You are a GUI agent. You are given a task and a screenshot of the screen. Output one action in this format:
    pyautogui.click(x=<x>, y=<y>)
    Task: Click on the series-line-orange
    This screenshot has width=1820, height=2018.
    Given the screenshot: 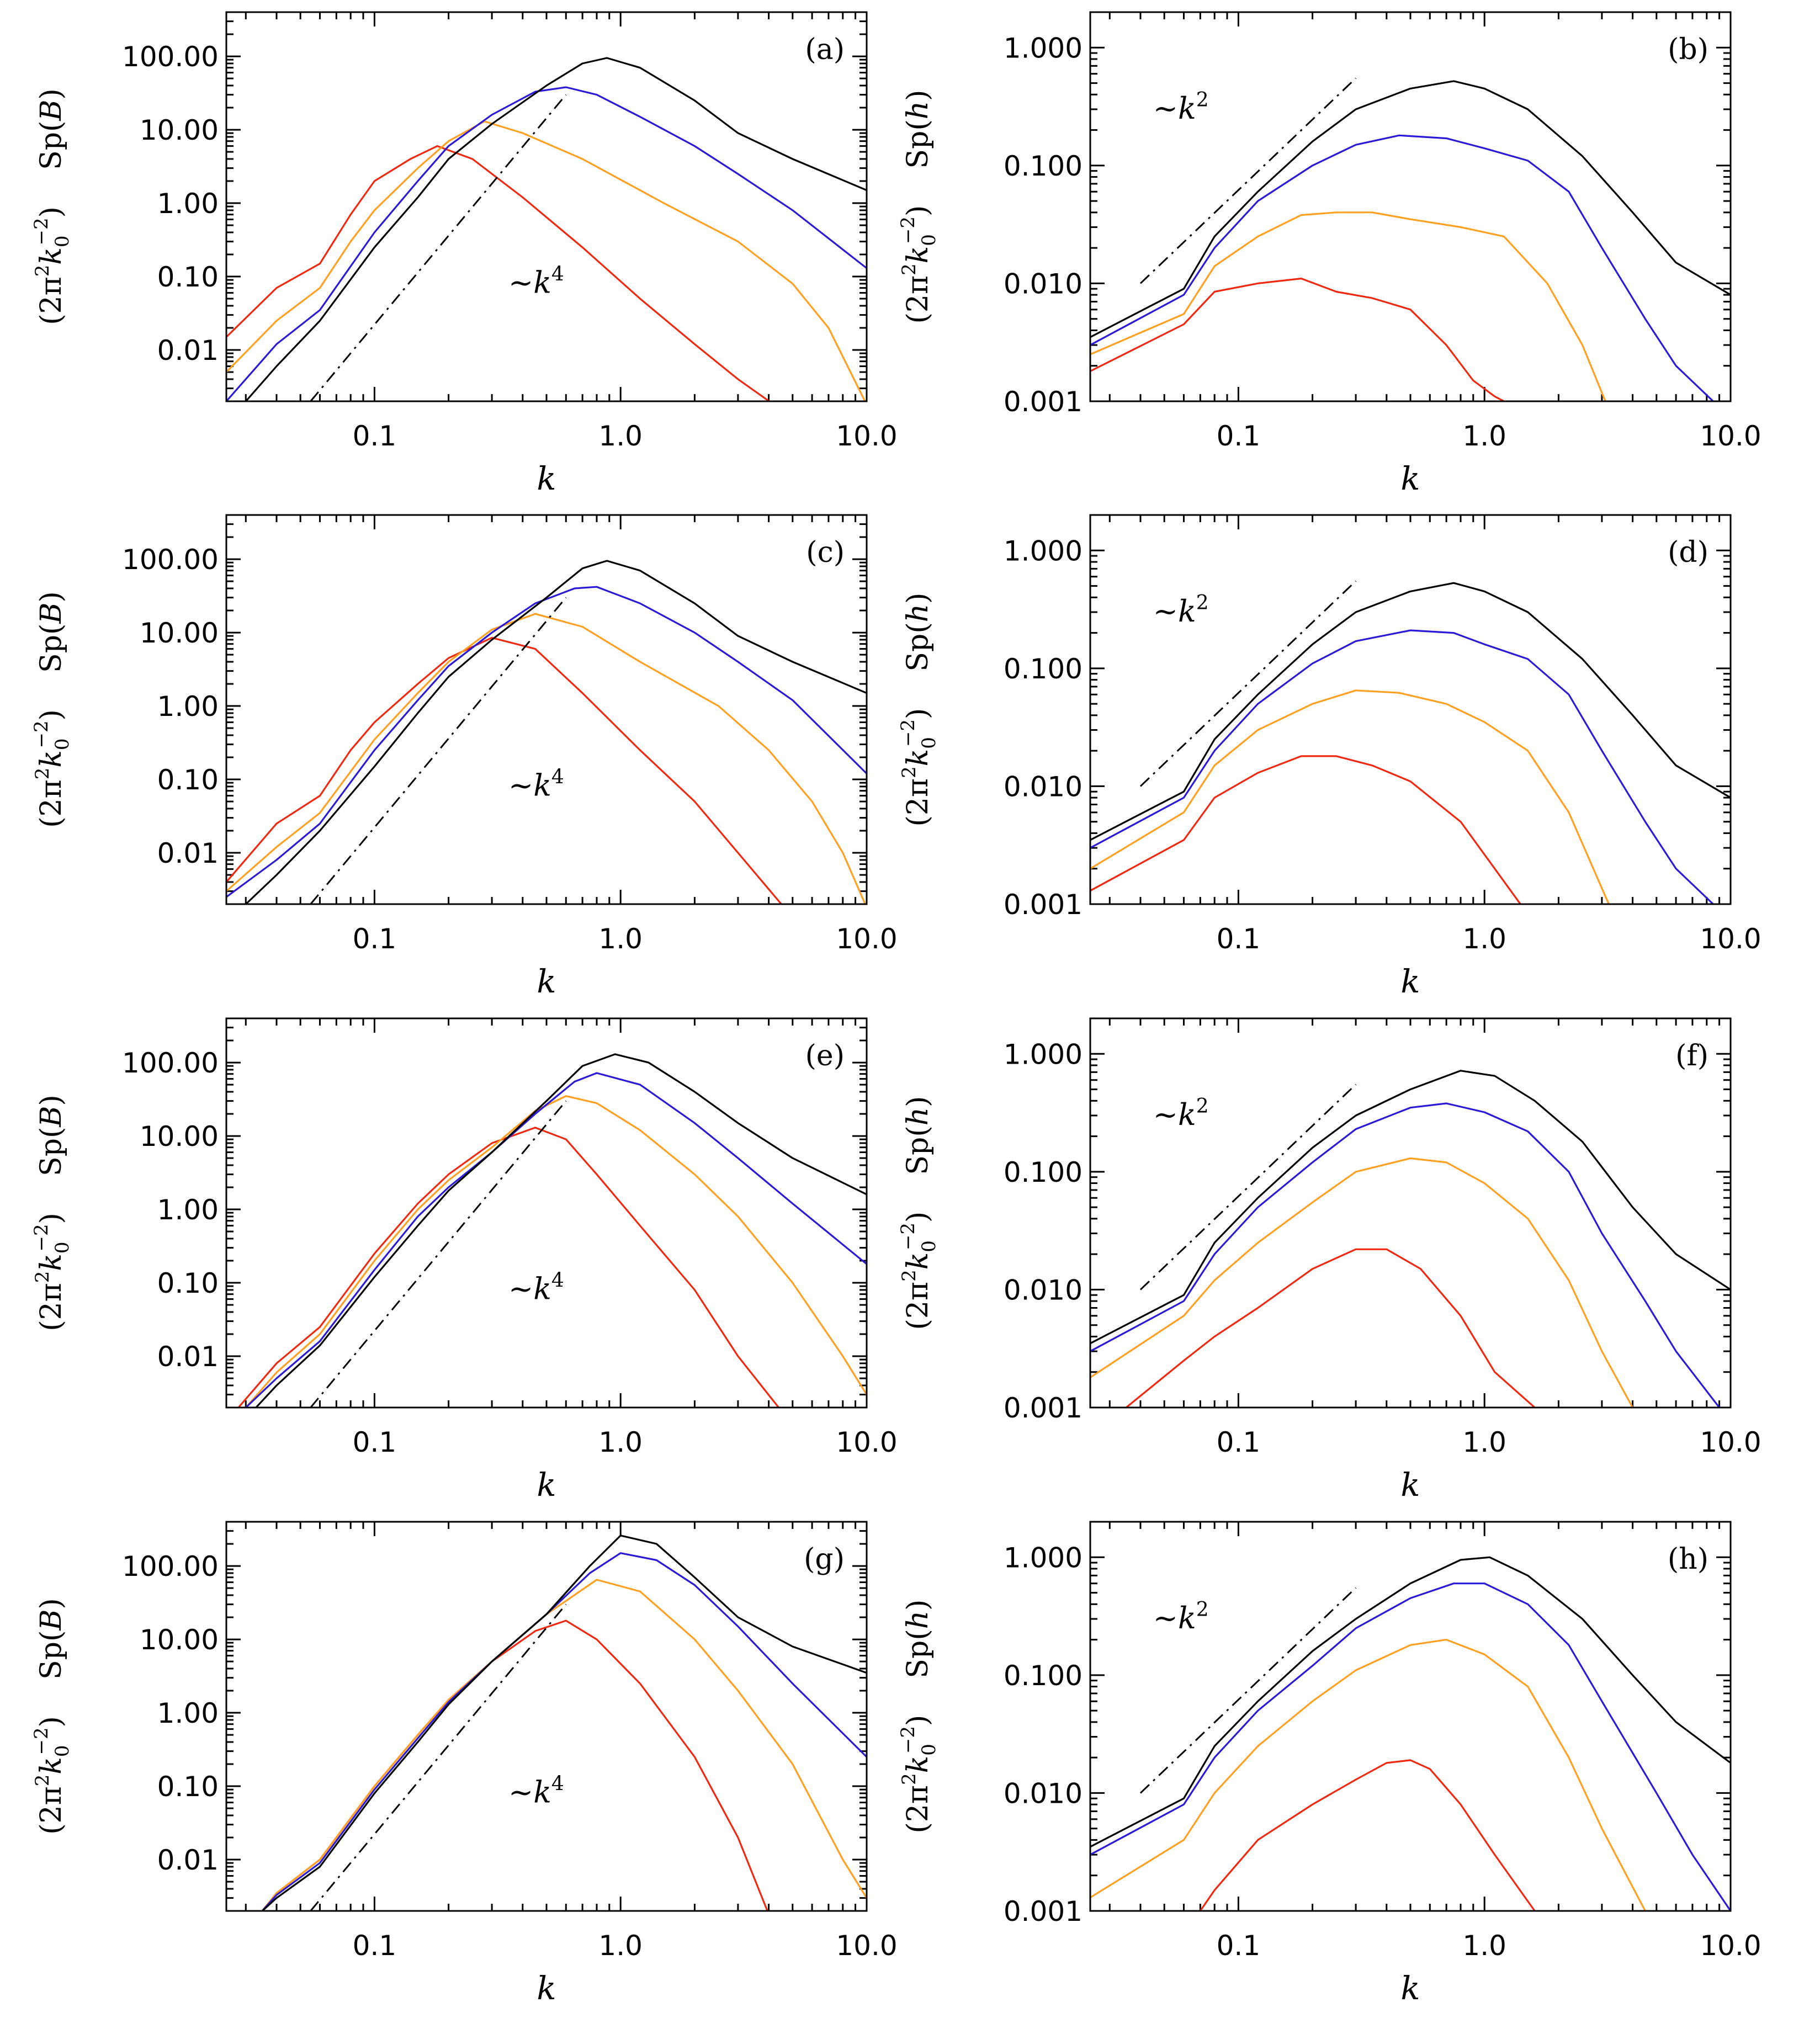 What is the action you would take?
    pyautogui.click(x=1350, y=797)
    